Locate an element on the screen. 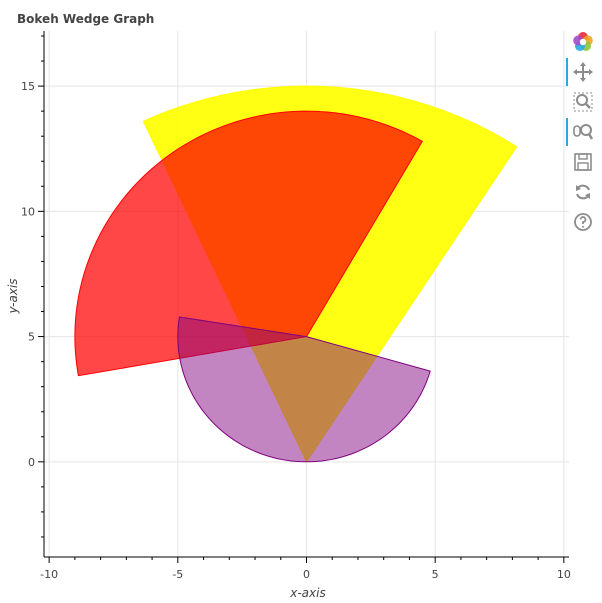 The height and width of the screenshot is (603, 602). x-tick-label: 0 is located at coordinates (306, 574).